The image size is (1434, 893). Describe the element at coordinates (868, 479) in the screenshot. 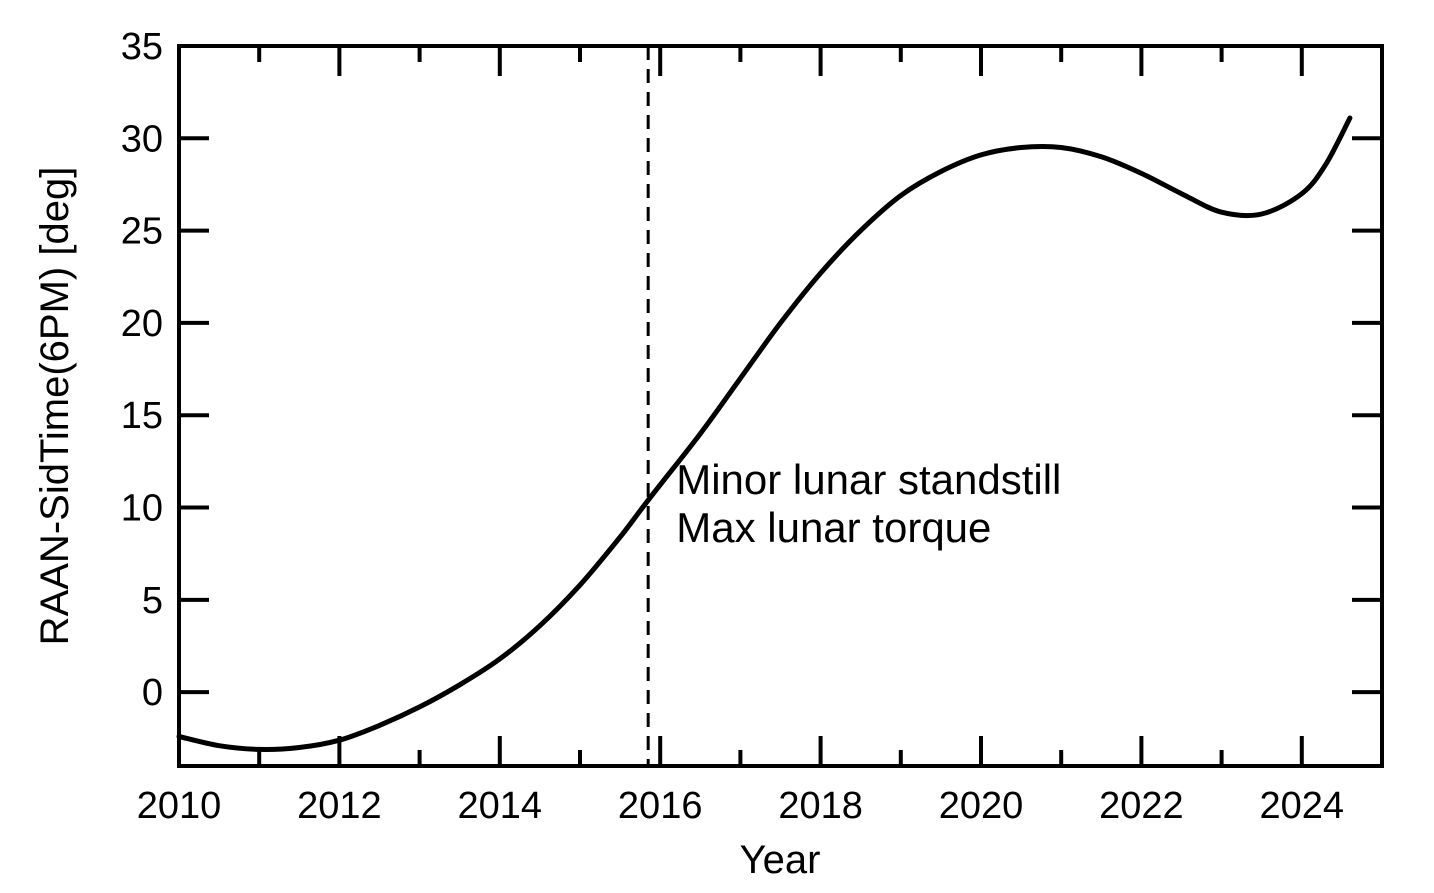

I see `annotation-minor-lunar-standstill: Minor lunar standstill` at that location.